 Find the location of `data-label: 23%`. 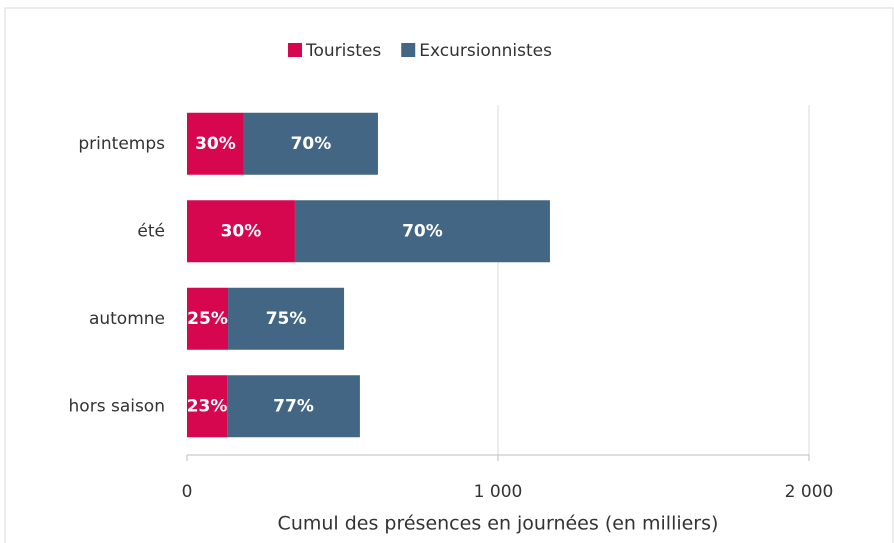

data-label: 23% is located at coordinates (207, 406).